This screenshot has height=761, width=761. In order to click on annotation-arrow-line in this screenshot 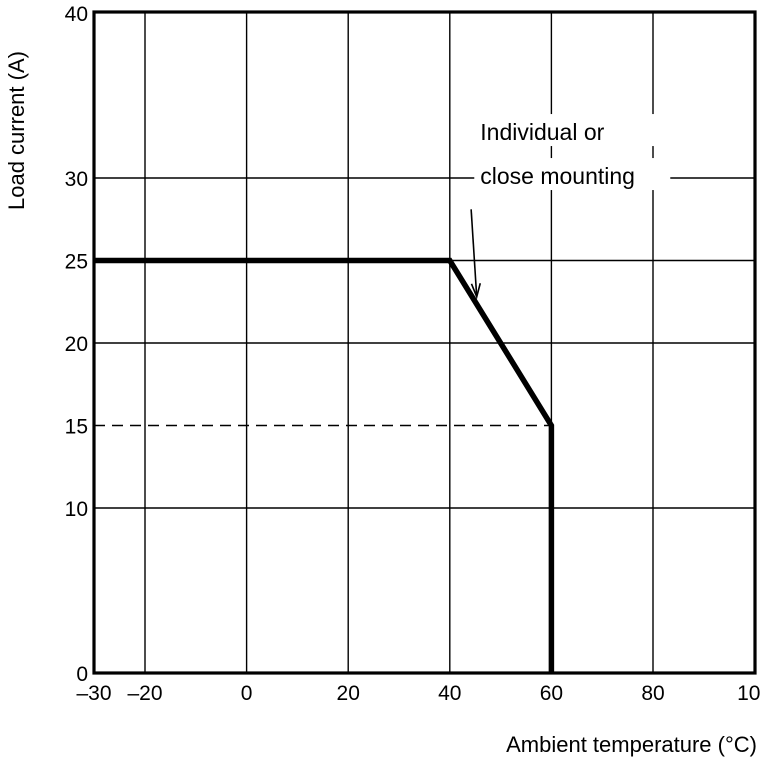, I will do `click(474, 253)`.